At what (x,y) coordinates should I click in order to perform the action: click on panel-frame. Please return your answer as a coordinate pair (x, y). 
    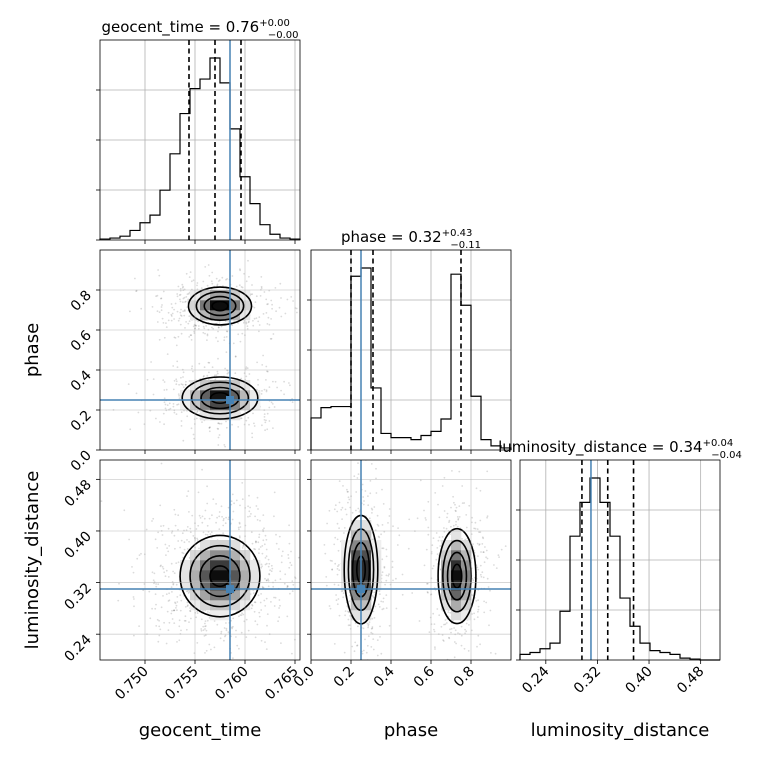
    Looking at the image, I should click on (411, 560).